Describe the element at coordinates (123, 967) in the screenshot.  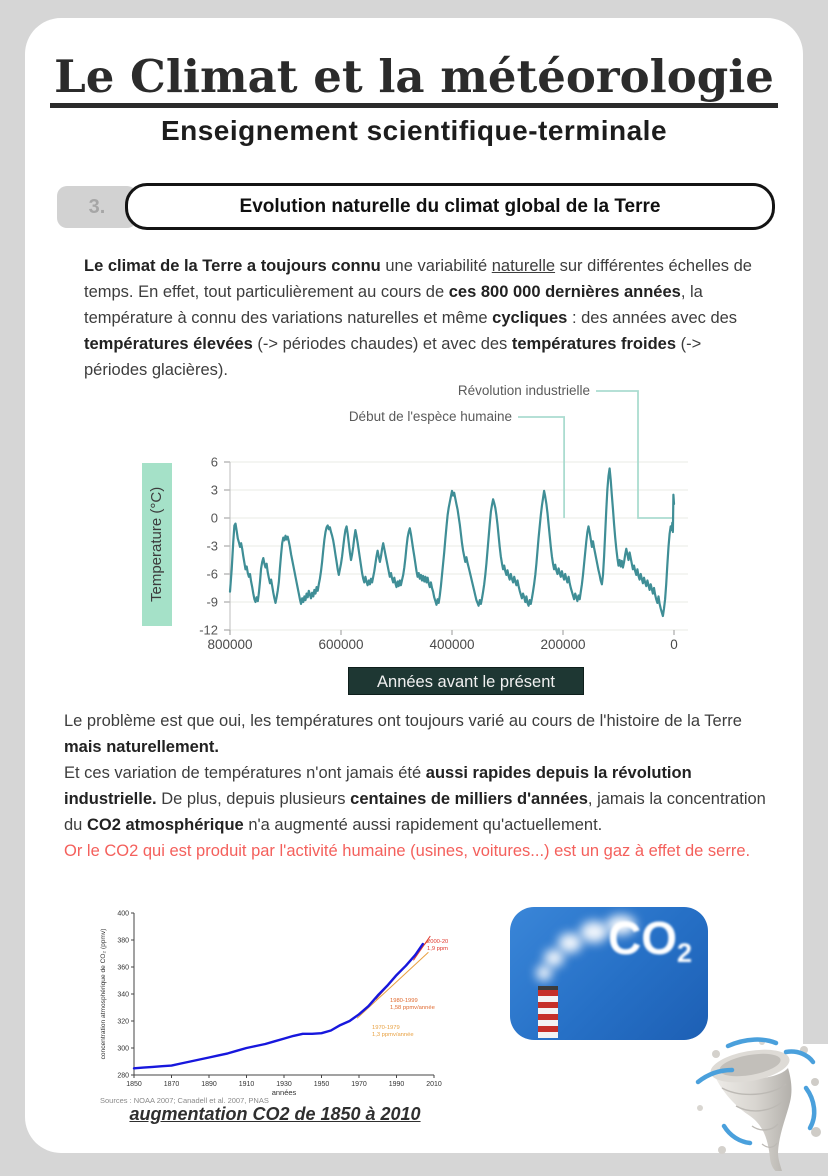
I see `svg-text: 360` at that location.